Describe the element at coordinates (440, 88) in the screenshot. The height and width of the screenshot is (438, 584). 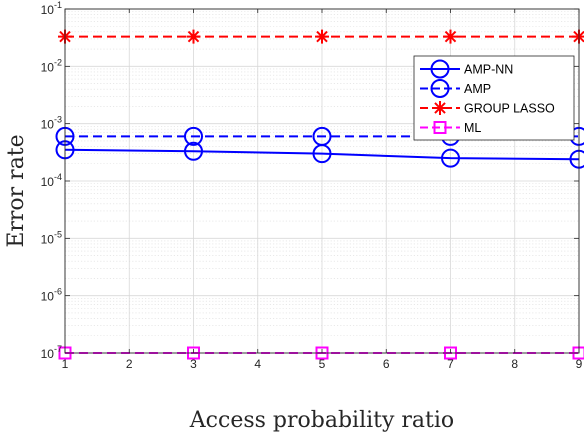
I see `legend-marker-amp` at that location.